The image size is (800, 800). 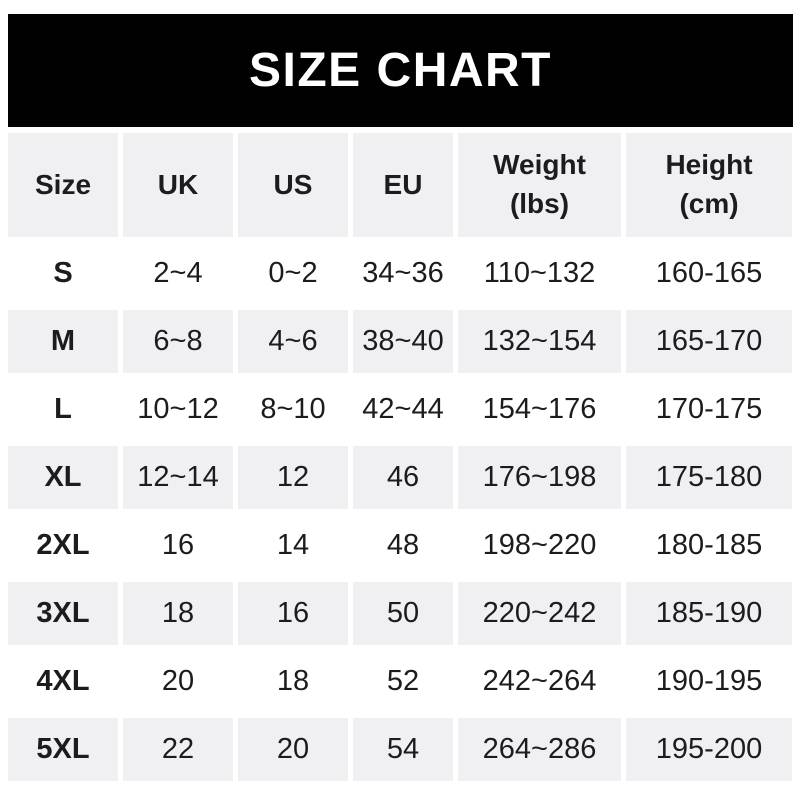 I want to click on weight-cell: 264~286, so click(x=539, y=749).